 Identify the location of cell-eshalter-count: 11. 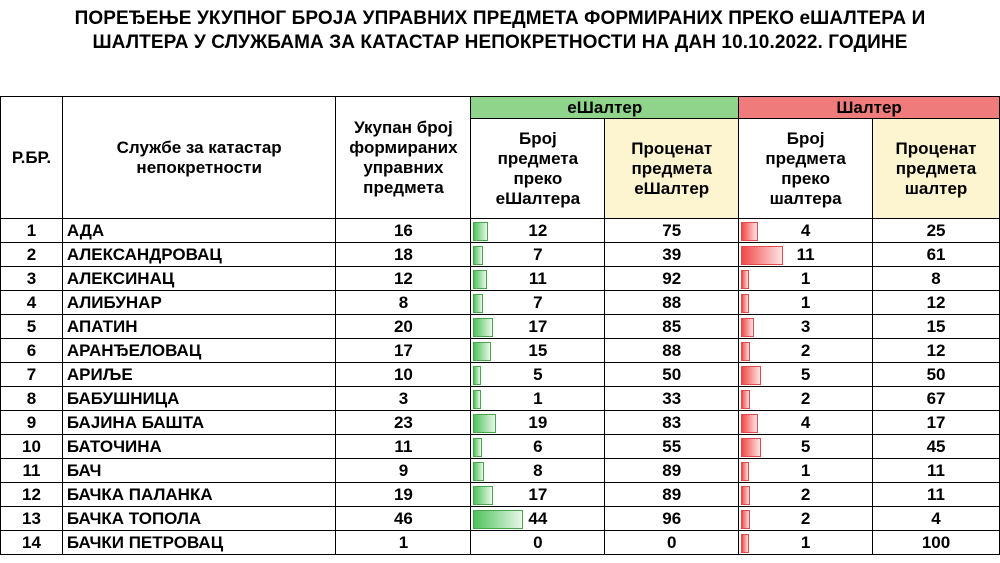
(538, 278).